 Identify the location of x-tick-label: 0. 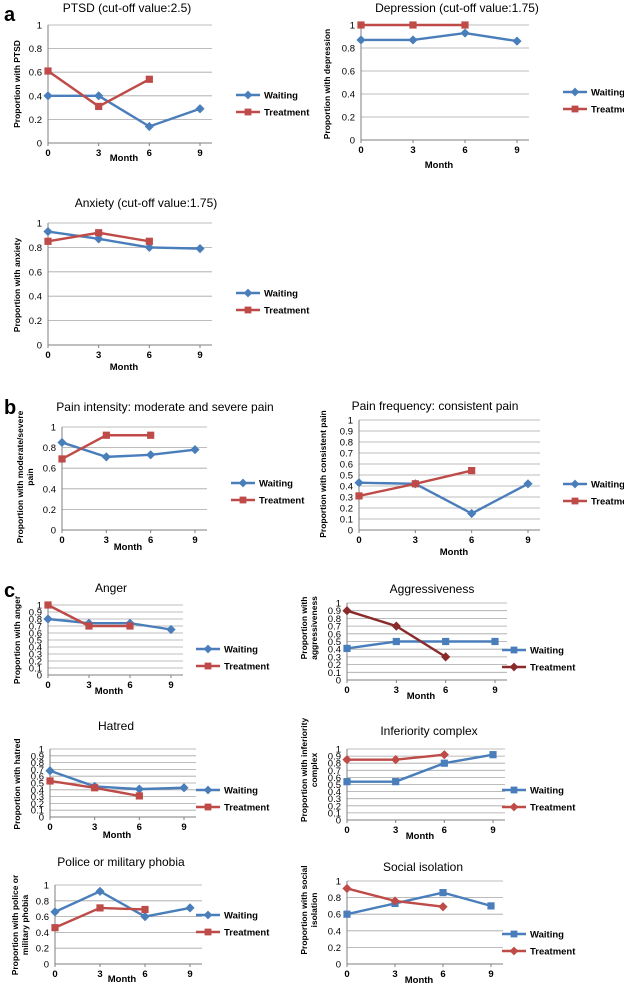
(47, 355).